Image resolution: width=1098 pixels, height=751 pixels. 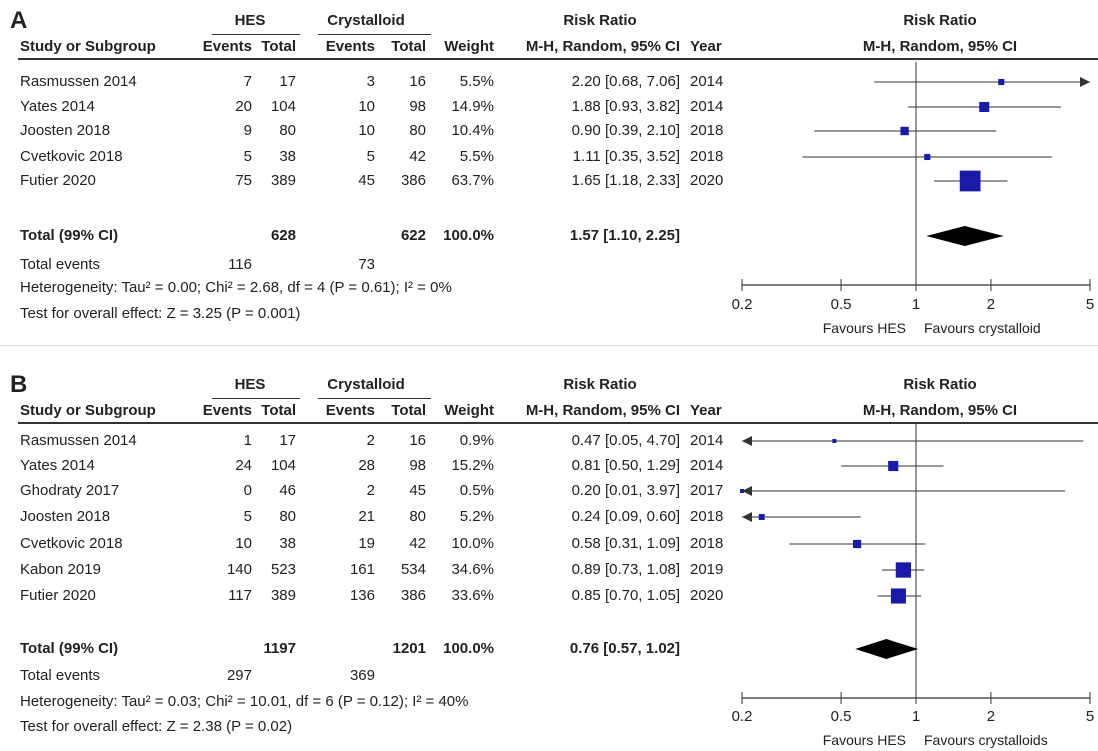 I want to click on col-year-header: Year, so click(x=706, y=46).